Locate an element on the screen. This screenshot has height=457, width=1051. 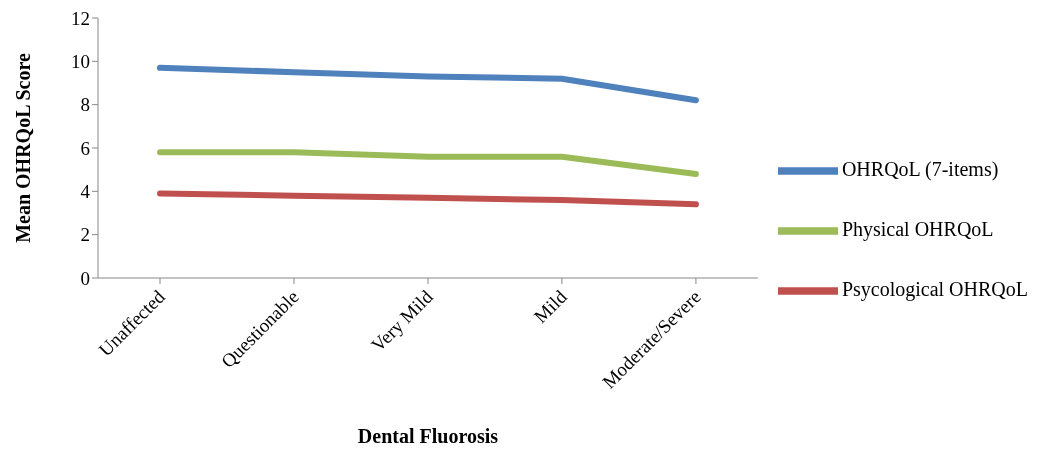
x-axis-title: Dental Fluorosis is located at coordinates (428, 436).